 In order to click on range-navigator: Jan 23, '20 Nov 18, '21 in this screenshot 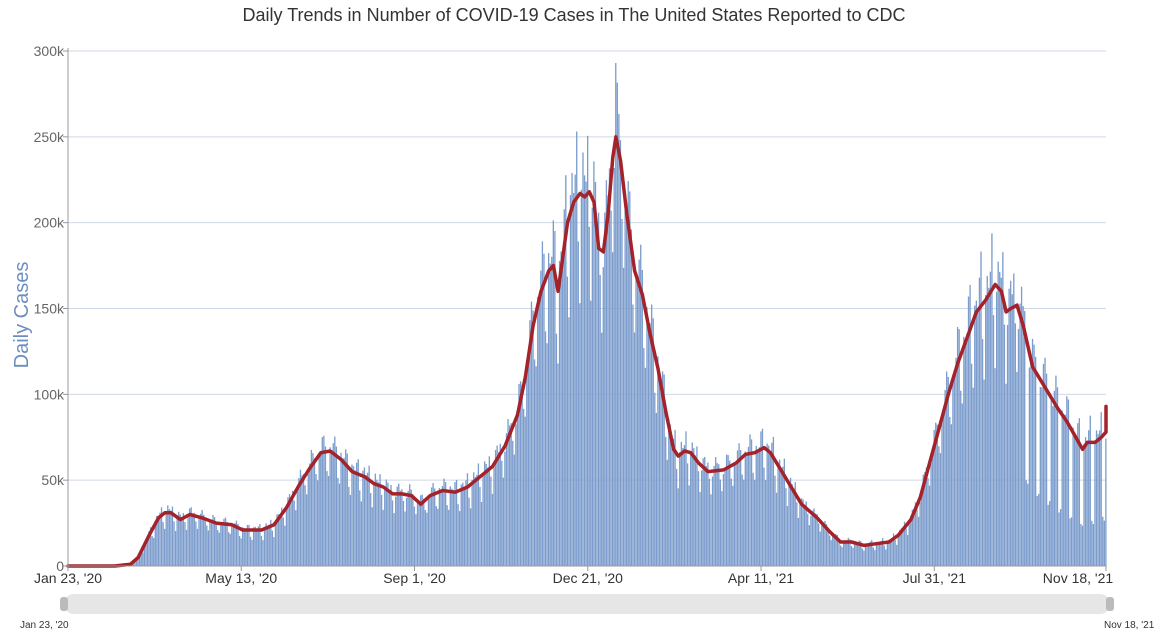, I will do `click(587, 612)`.